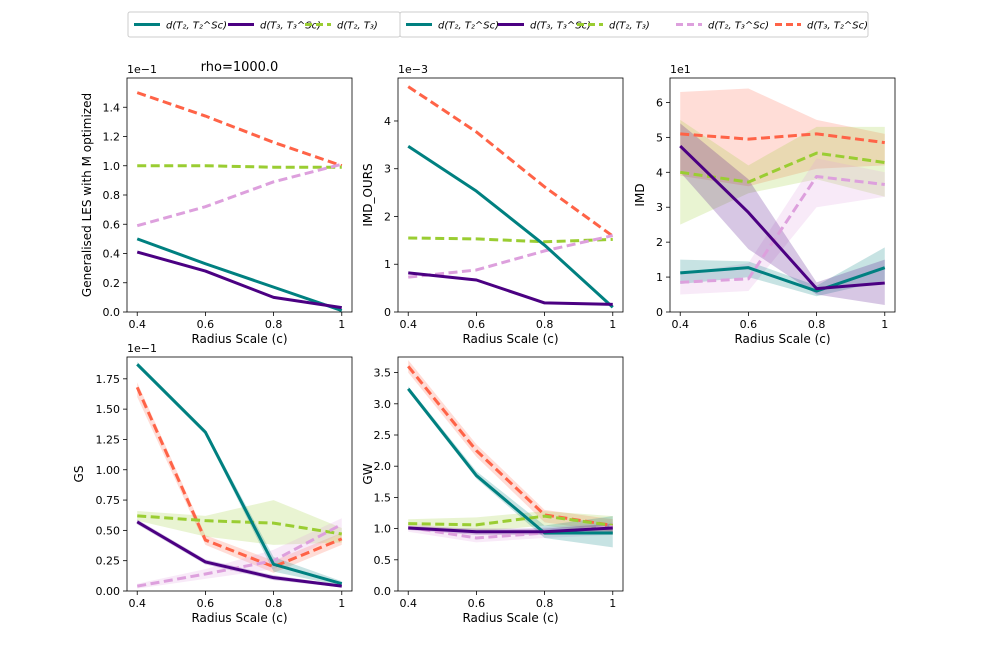 This screenshot has width=997, height=664. Describe the element at coordinates (387, 216) in the screenshot. I see `y-tick-label-1-2: 2` at that location.